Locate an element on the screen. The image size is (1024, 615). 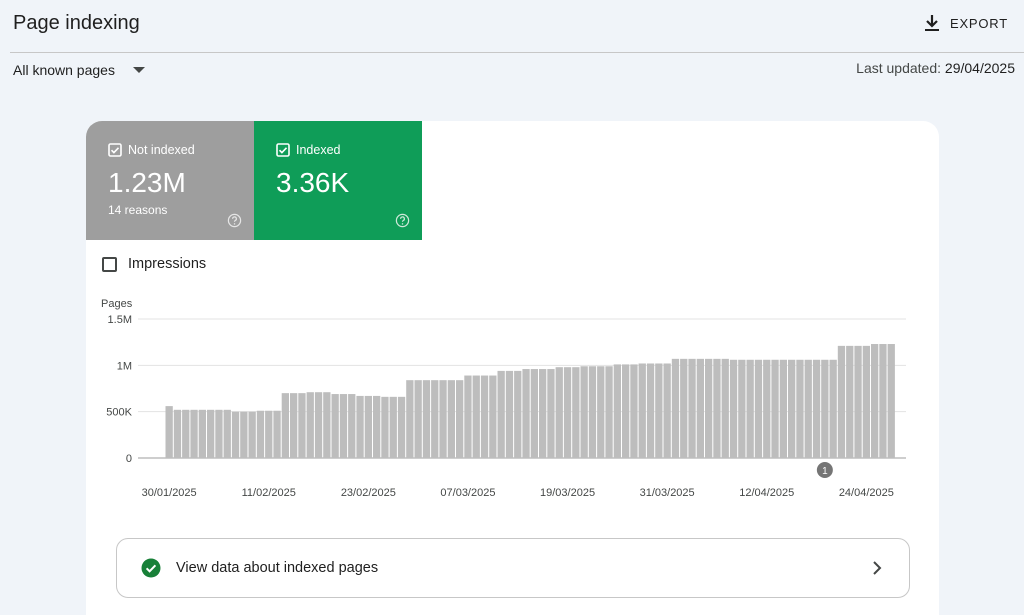
last-updated-label: Last updated: is located at coordinates (899, 68).